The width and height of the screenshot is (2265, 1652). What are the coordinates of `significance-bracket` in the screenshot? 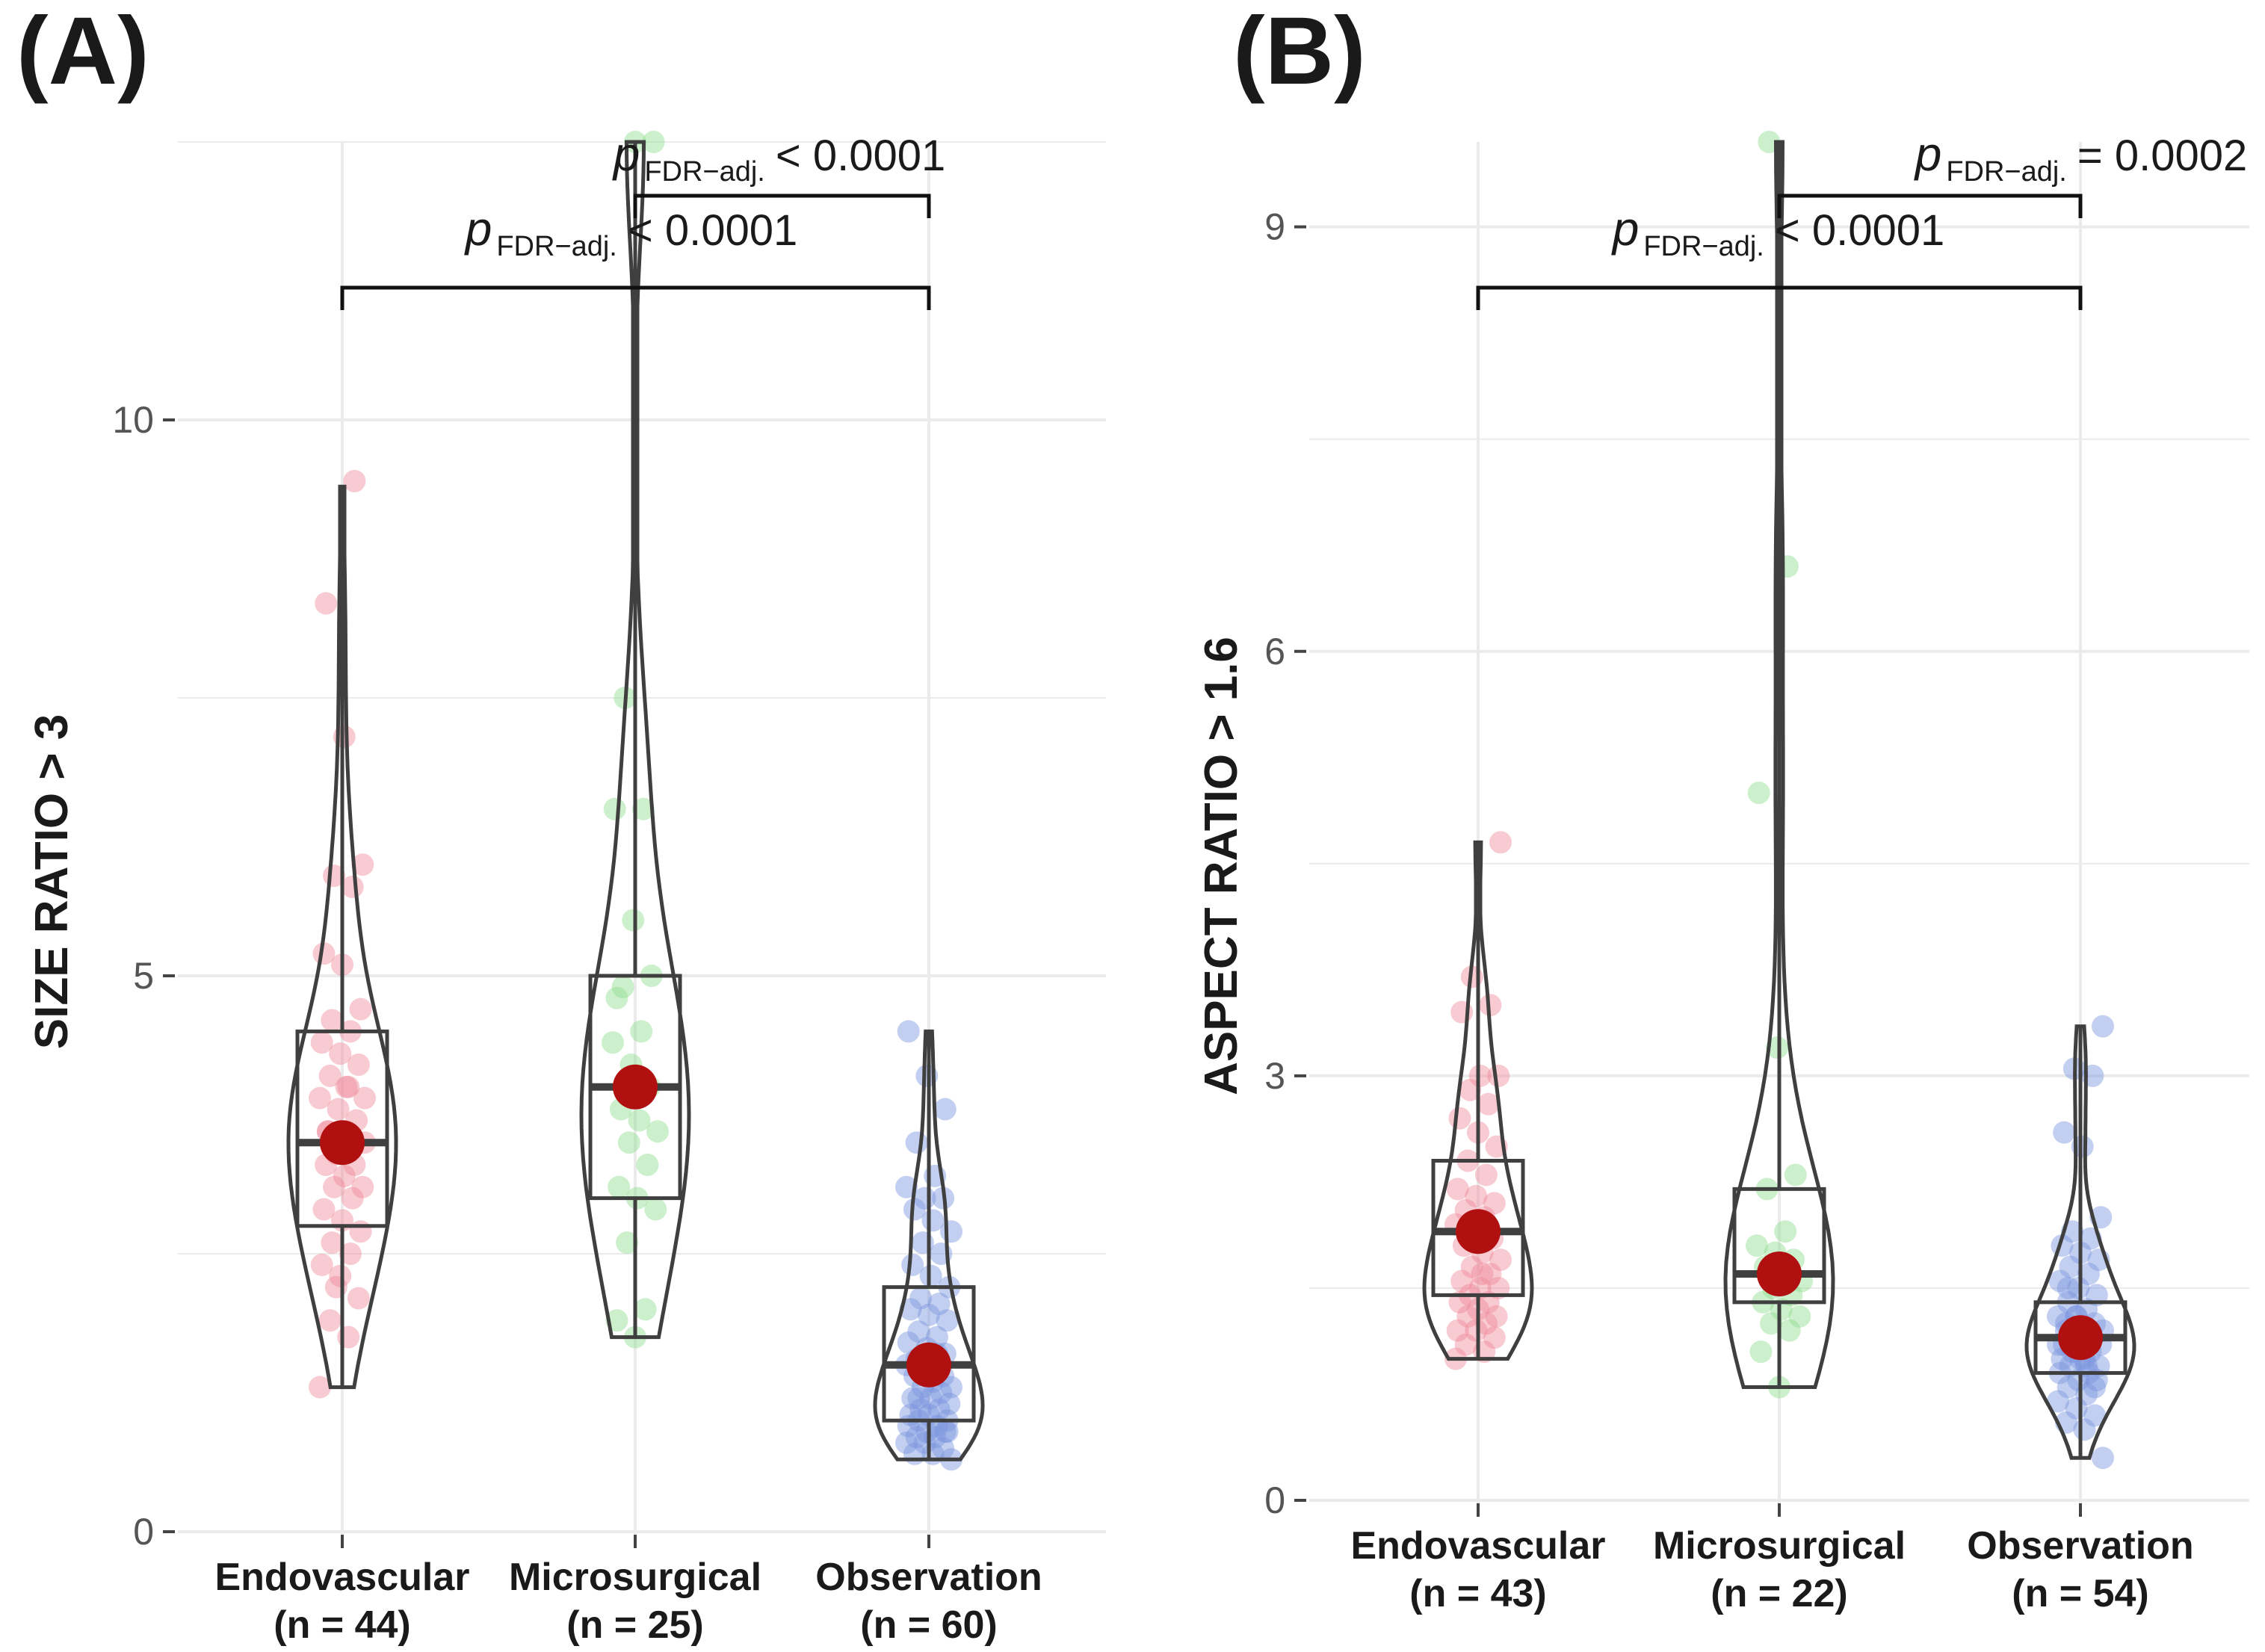 It's located at (635, 297).